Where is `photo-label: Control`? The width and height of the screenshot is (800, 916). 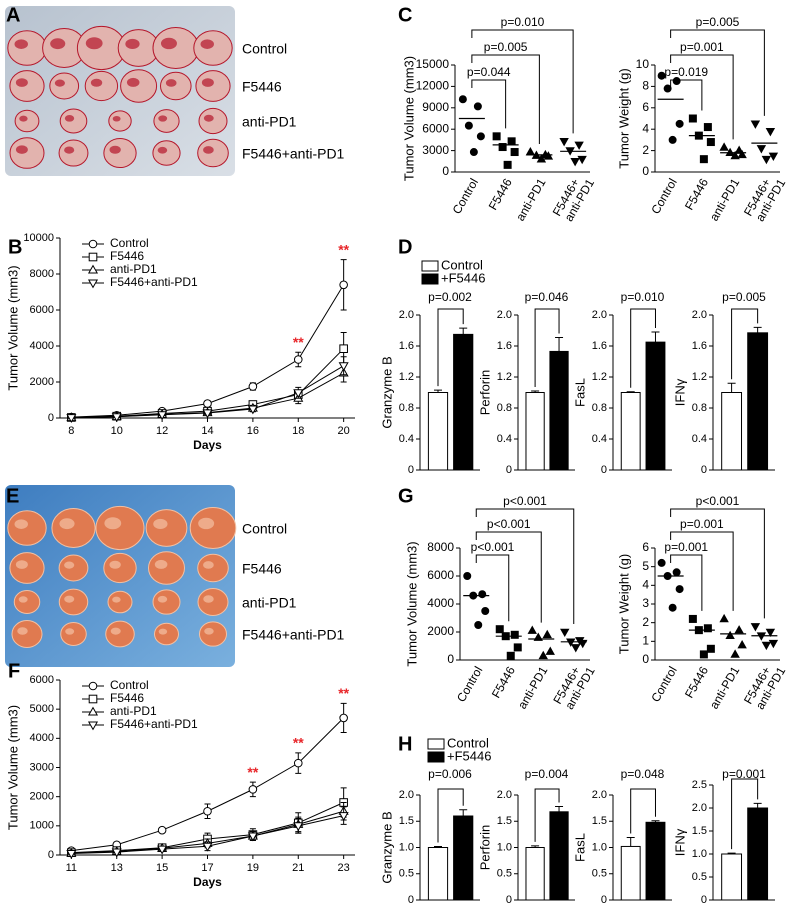
photo-label: Control is located at coordinates (264, 529).